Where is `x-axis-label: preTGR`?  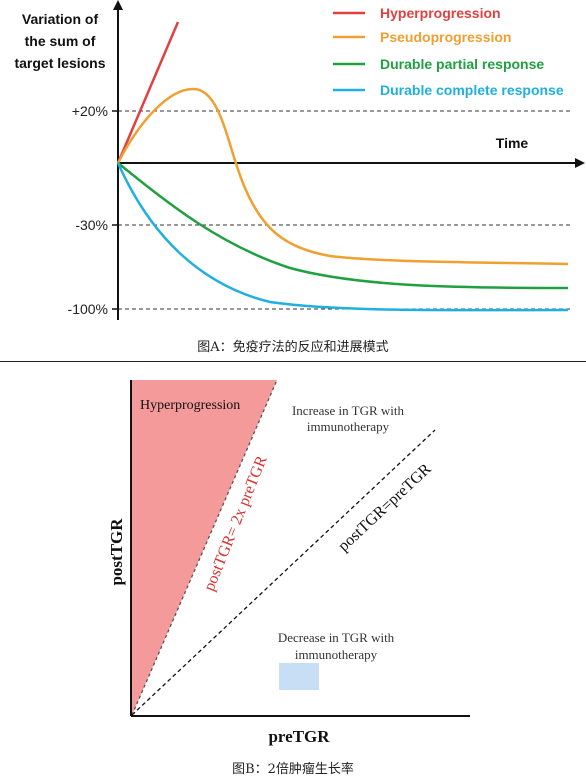
x-axis-label: preTGR is located at coordinates (299, 736).